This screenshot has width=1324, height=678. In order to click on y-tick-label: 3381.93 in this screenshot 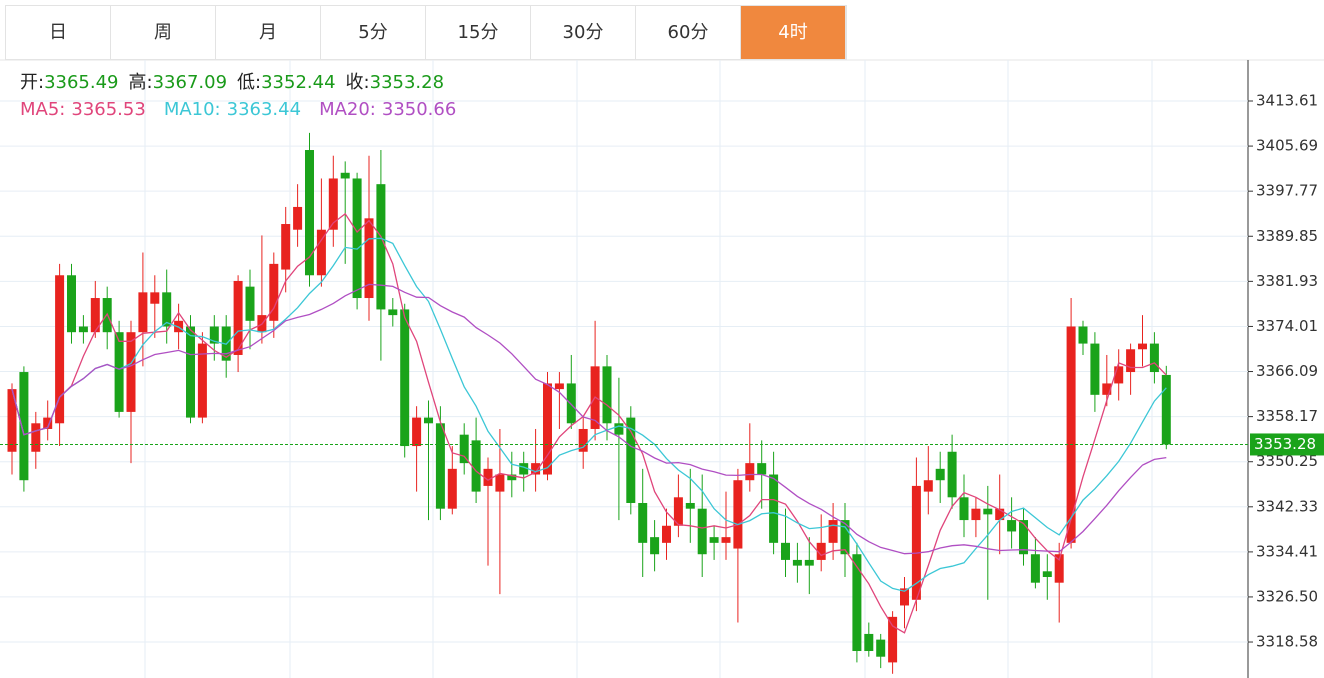, I will do `click(1287, 281)`.